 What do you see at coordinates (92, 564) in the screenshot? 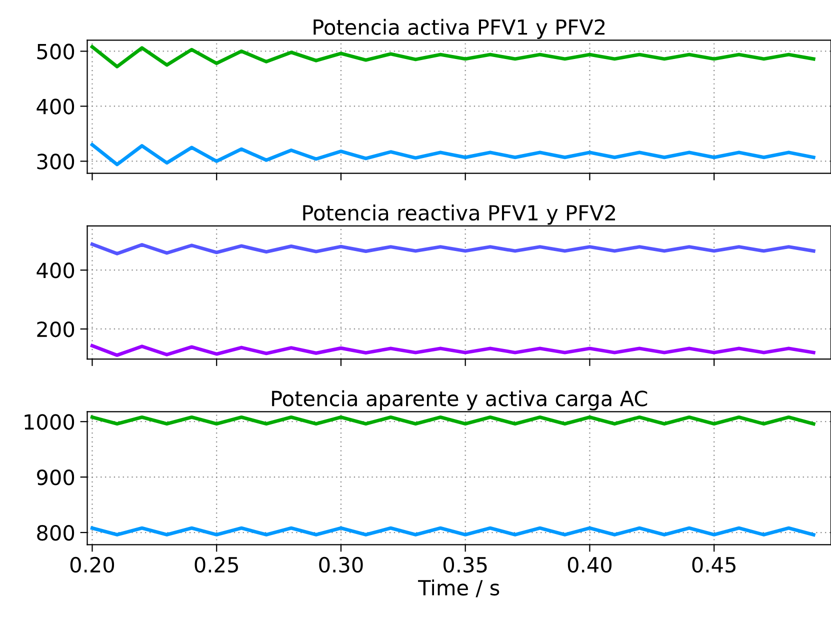
I see `x-tick-label: 0.20` at bounding box center [92, 564].